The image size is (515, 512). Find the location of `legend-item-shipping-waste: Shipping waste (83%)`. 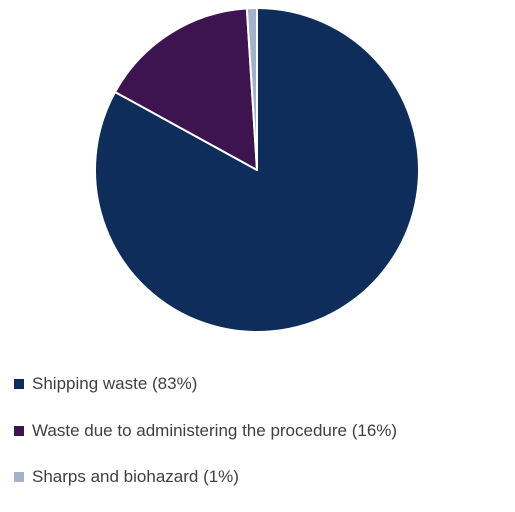

legend-item-shipping-waste: Shipping waste (83%) is located at coordinates (261, 384).